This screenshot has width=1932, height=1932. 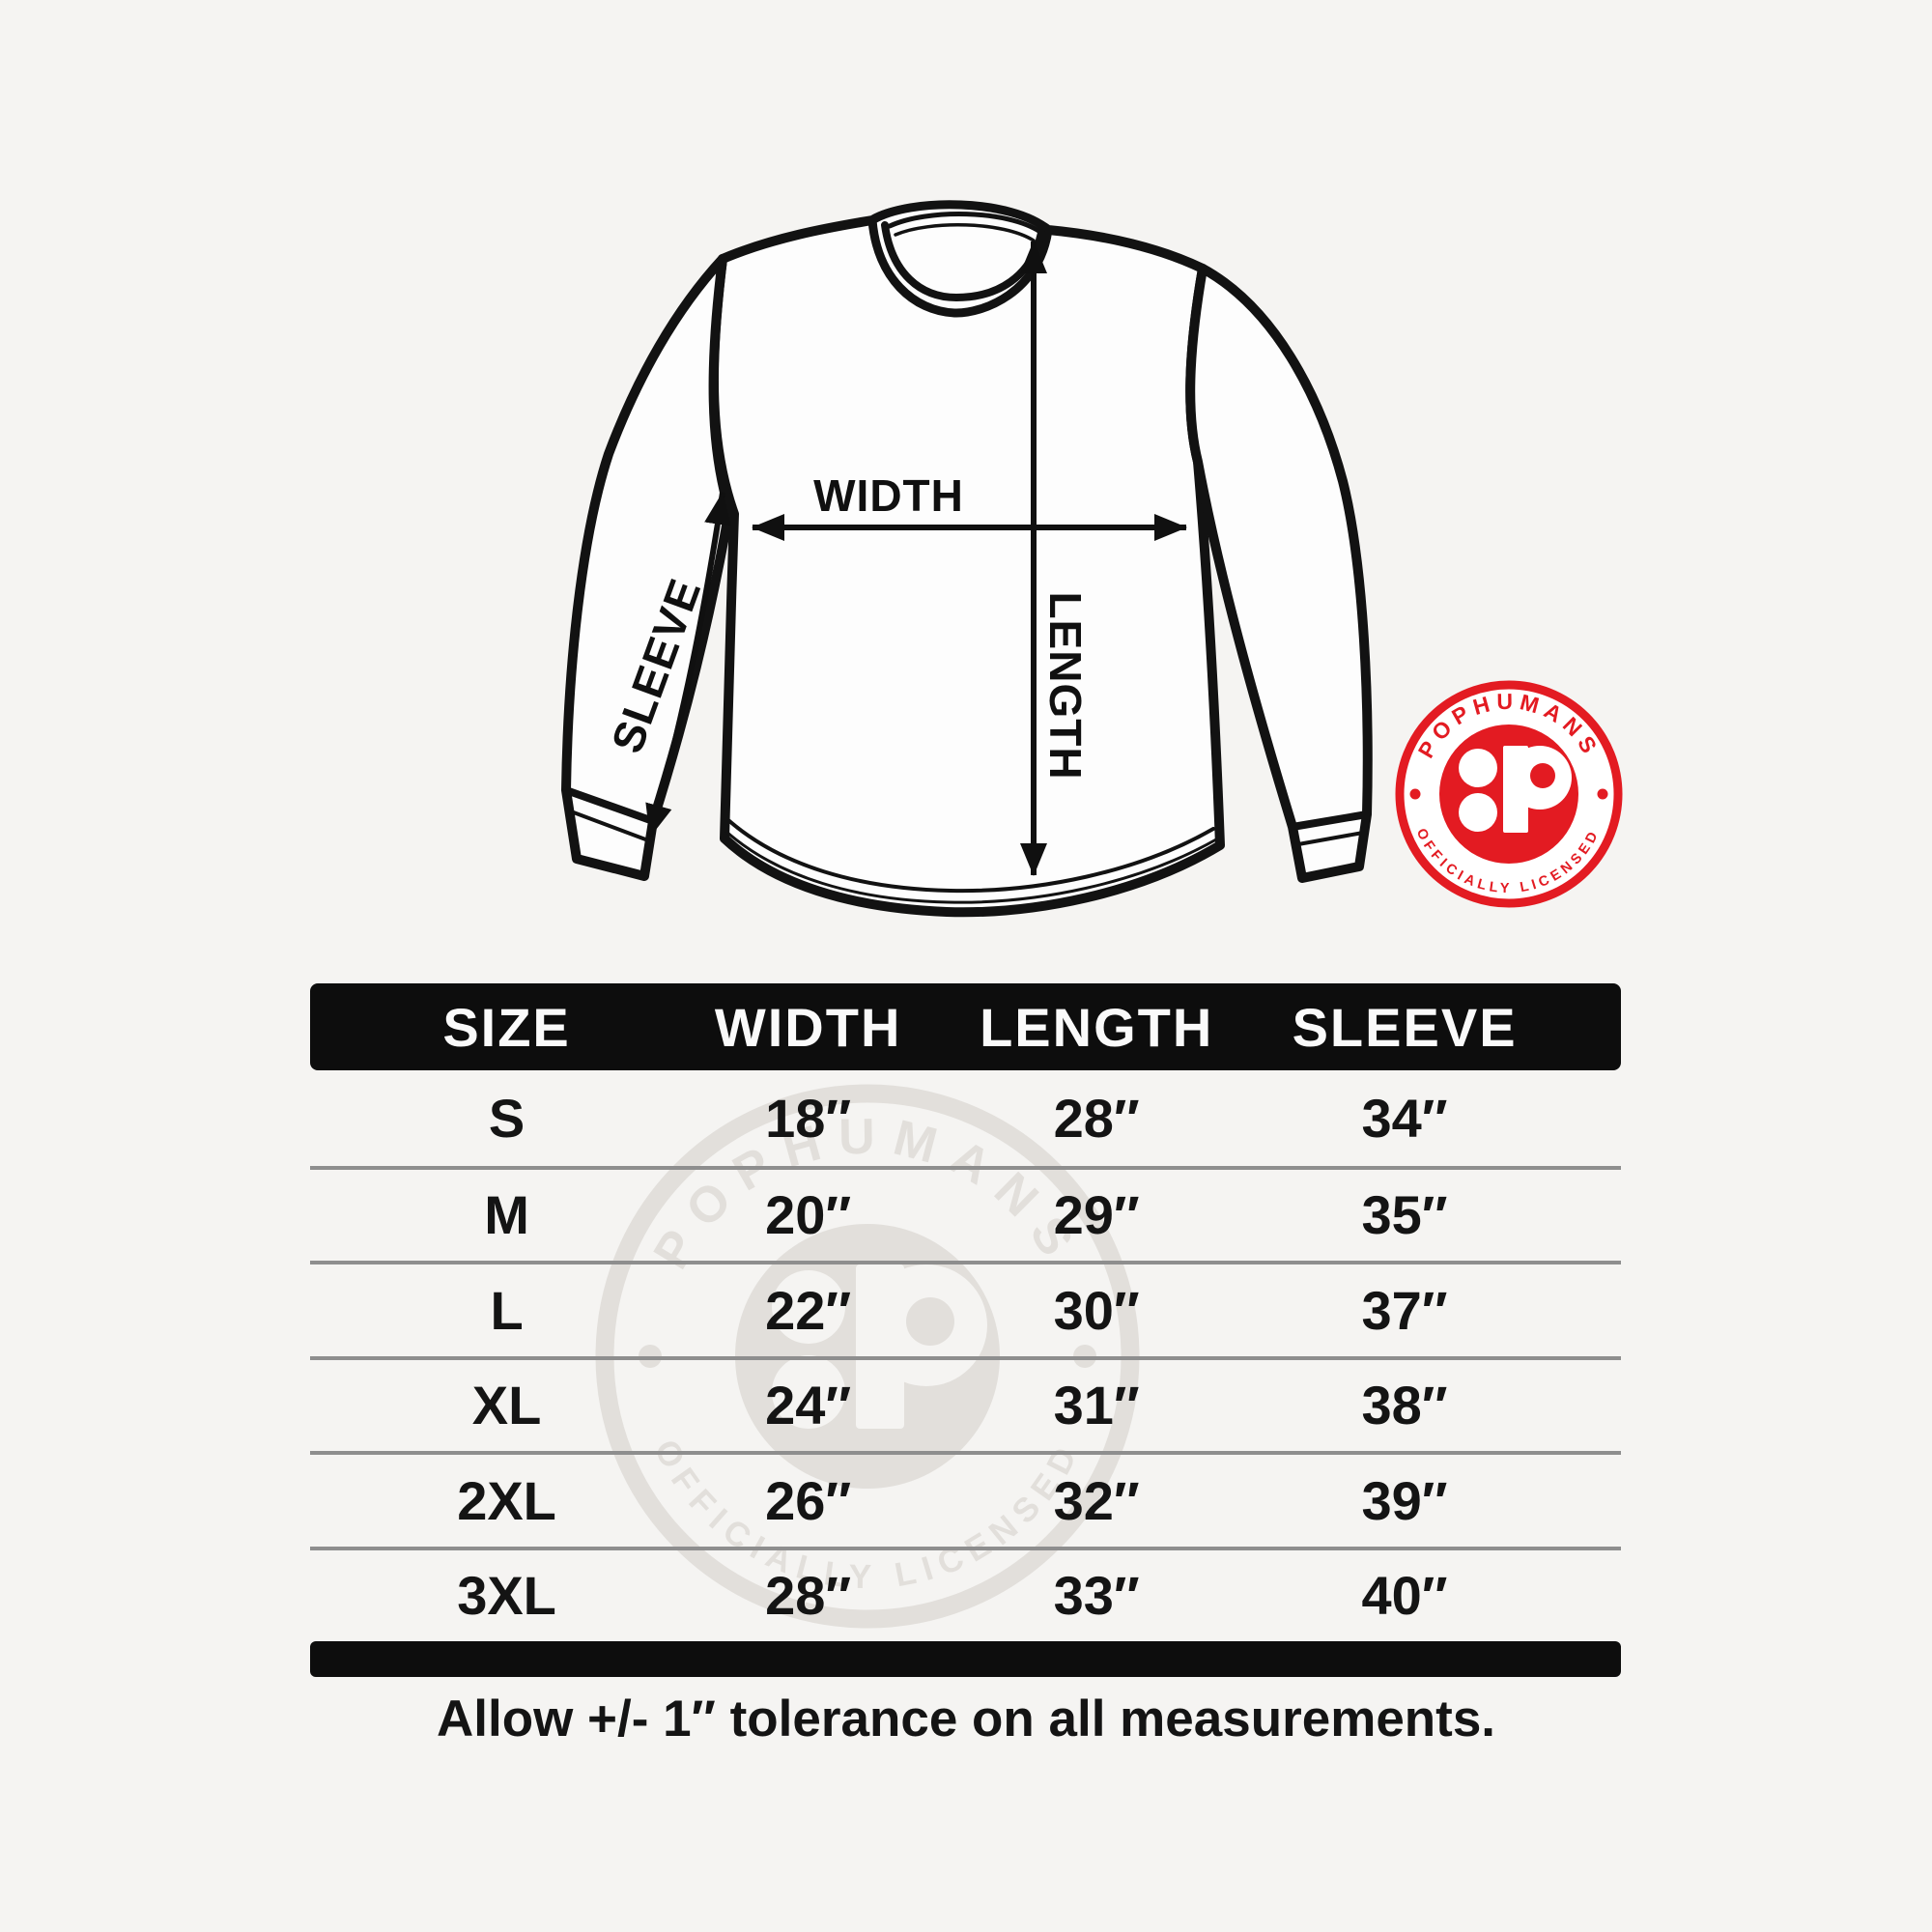 I want to click on cell-length: 31″, so click(x=1096, y=1405).